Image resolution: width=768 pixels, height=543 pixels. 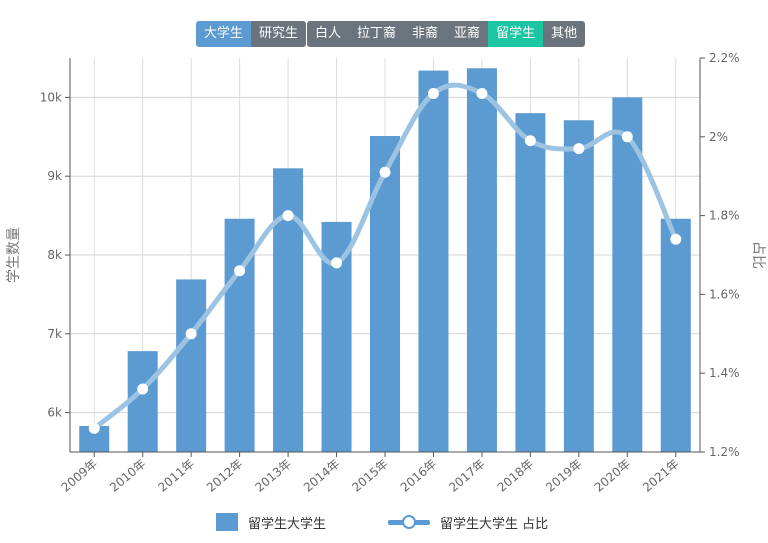 What do you see at coordinates (564, 476) in the screenshot?
I see `x-tick-label: 2019年` at bounding box center [564, 476].